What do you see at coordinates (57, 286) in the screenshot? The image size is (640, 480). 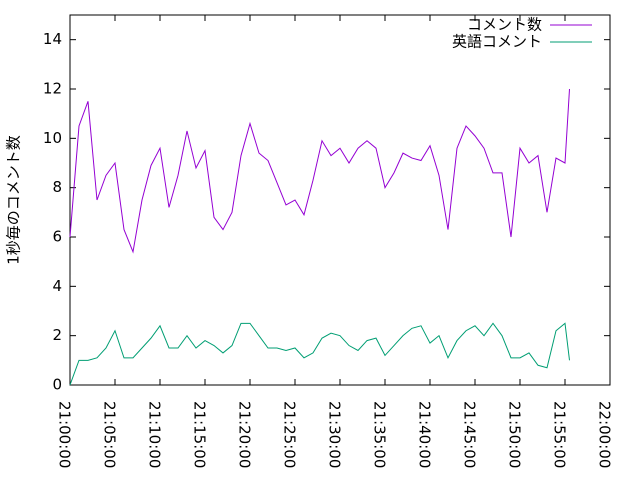 I see `y-tick-label: 4` at bounding box center [57, 286].